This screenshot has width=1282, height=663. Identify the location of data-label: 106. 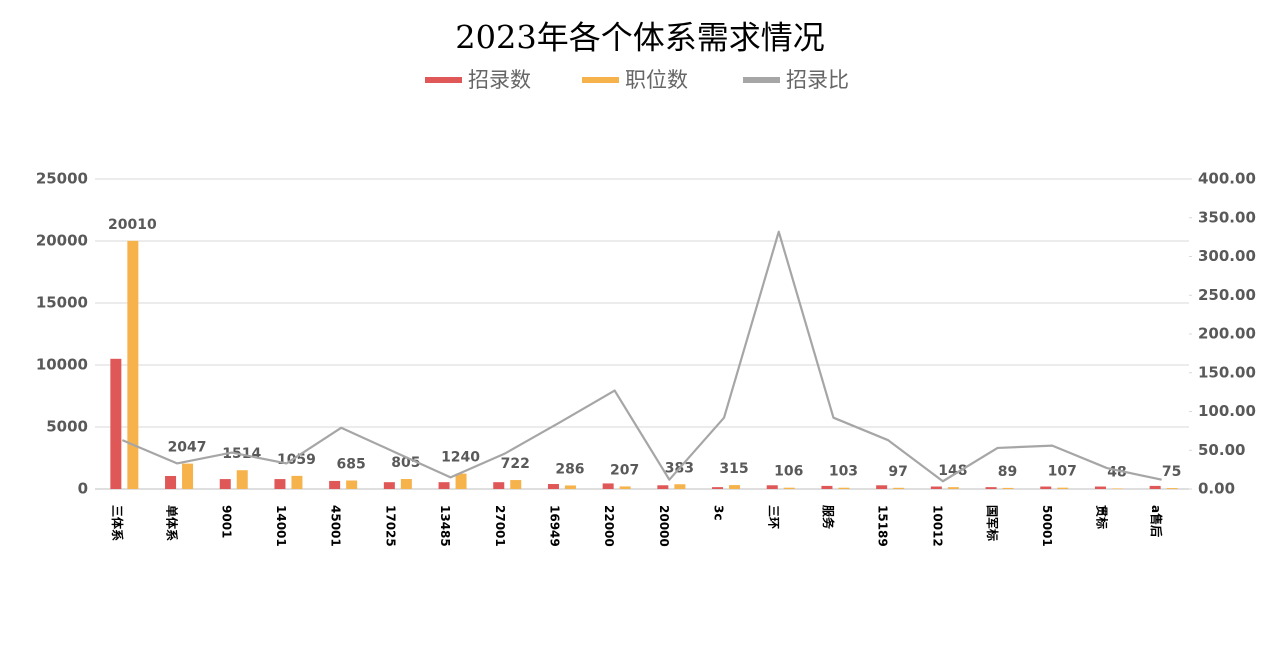
(788, 472).